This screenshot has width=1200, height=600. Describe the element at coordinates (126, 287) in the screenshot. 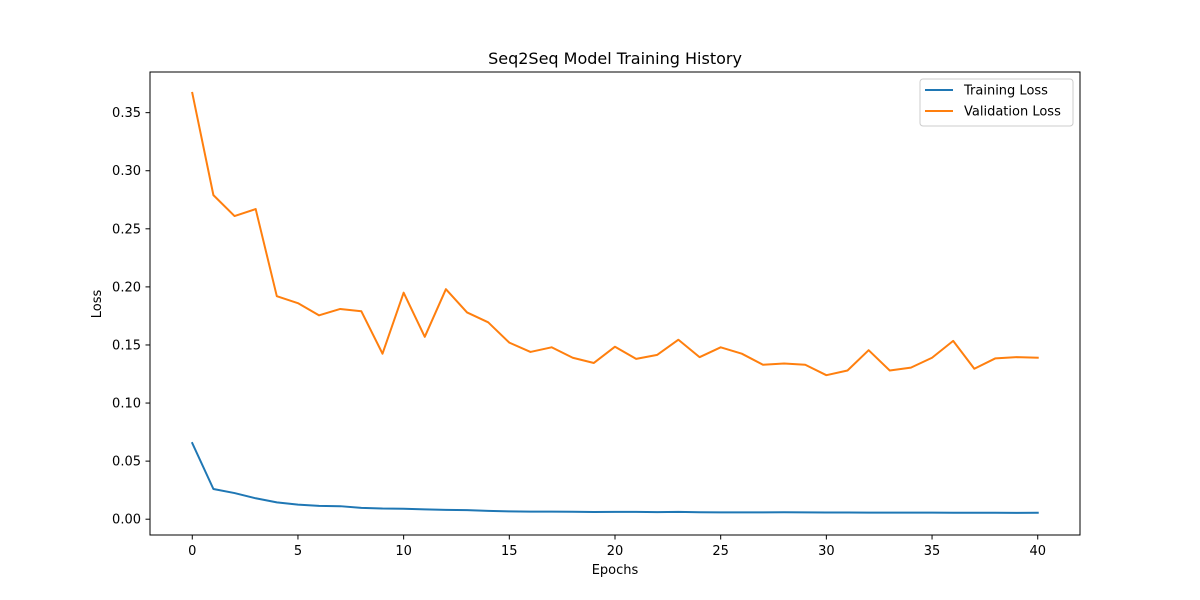

I see `y-tick-label: 0.20` at that location.